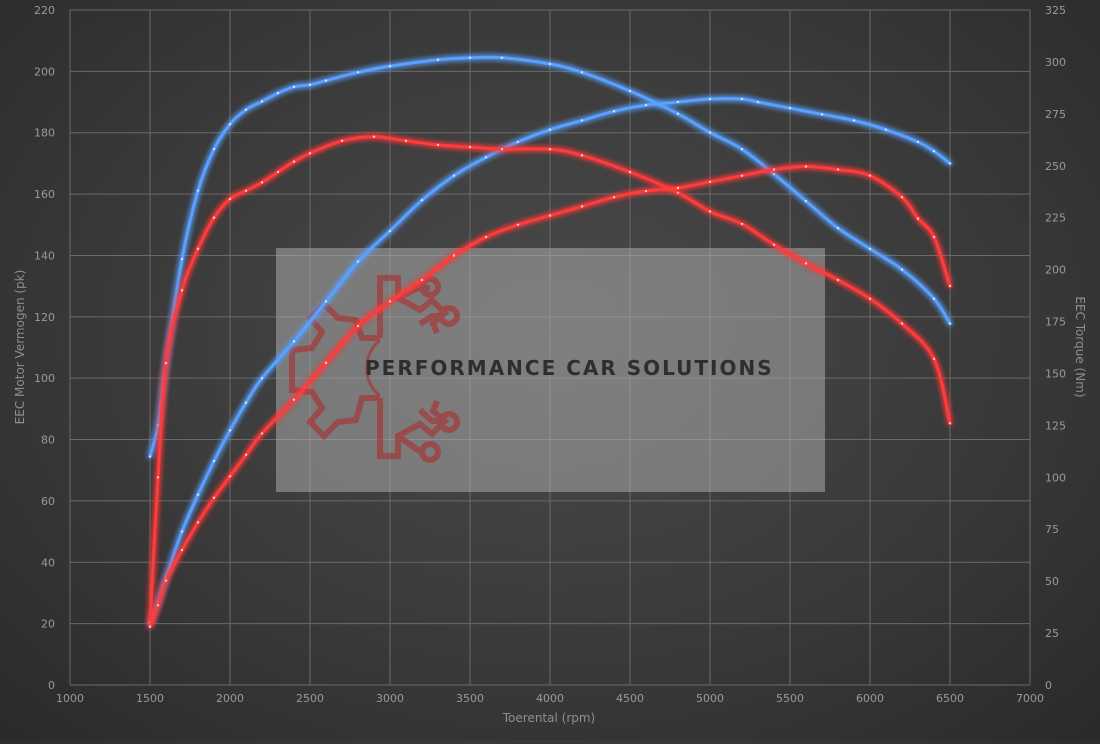 The width and height of the screenshot is (1100, 744). Describe the element at coordinates (548, 718) in the screenshot. I see `x-axis-label: Toerental (rpm)` at that location.